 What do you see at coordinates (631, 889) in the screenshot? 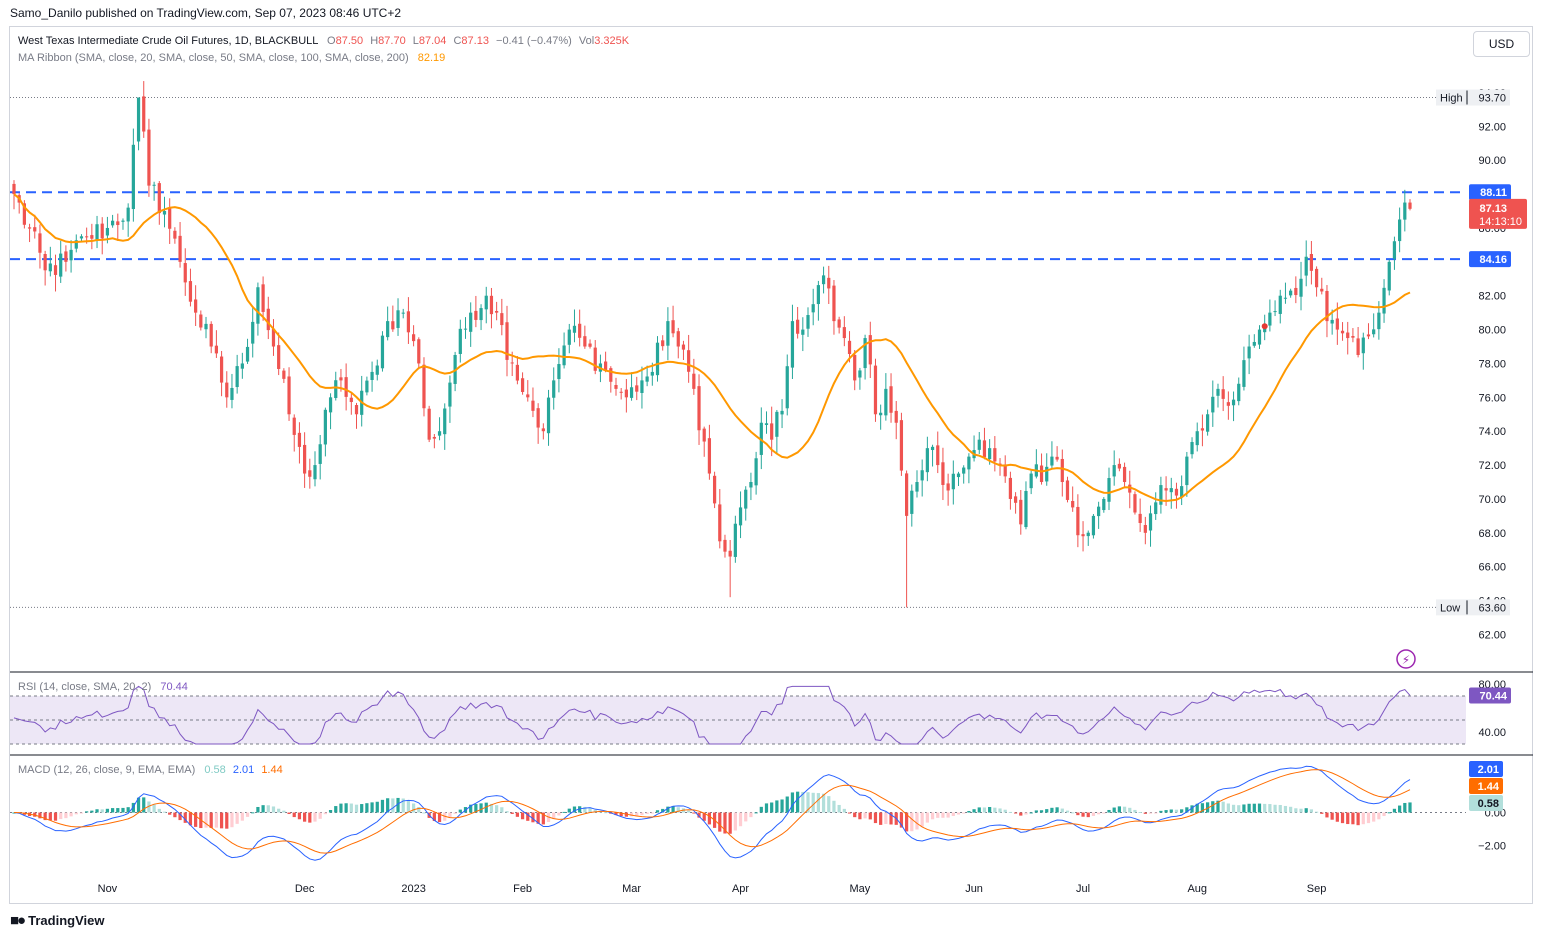
I see `time-axis-label: Mar` at bounding box center [631, 889].